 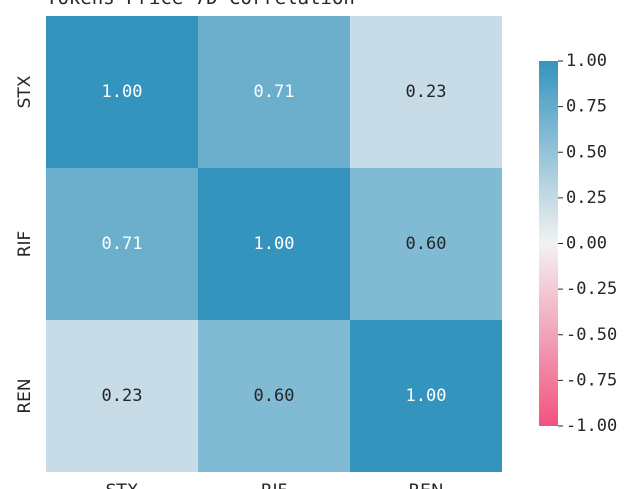 I want to click on y-tick-label-rif: RIF, so click(x=25, y=244).